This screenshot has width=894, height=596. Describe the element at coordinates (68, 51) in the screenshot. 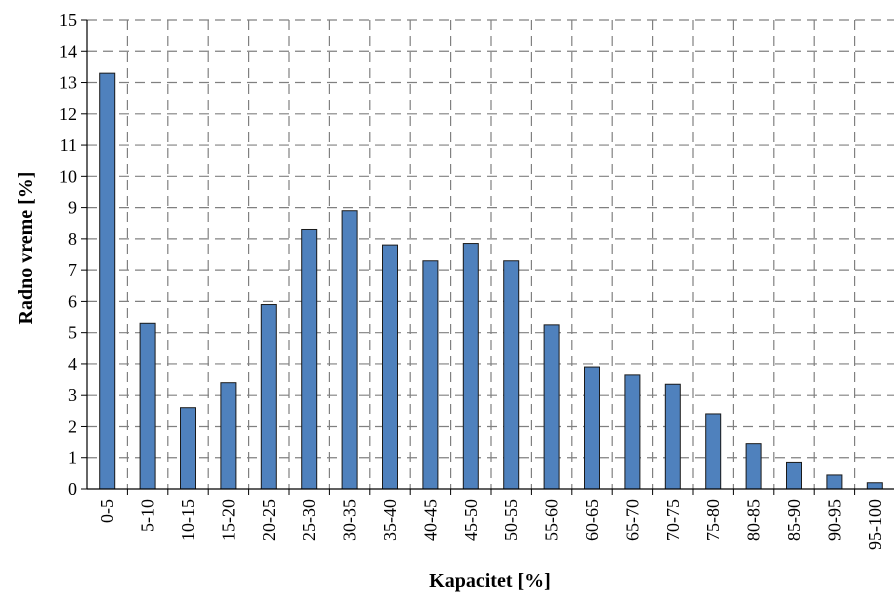

I see `y-tick-label: 14` at that location.